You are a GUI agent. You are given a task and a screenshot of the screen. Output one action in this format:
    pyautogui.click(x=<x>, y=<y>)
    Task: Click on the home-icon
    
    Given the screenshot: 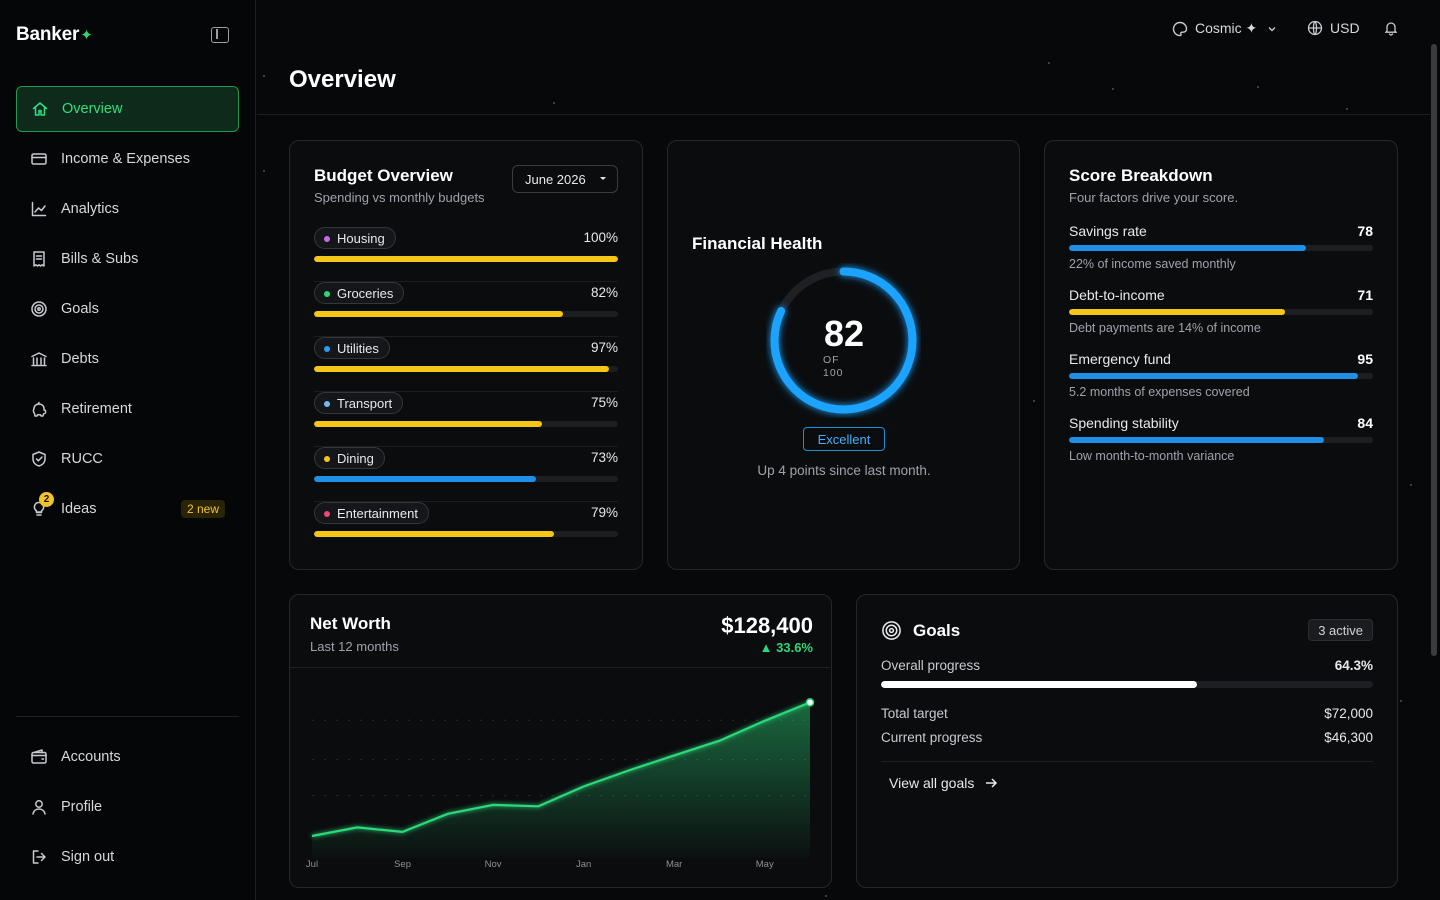 What is the action you would take?
    pyautogui.click(x=40, y=109)
    